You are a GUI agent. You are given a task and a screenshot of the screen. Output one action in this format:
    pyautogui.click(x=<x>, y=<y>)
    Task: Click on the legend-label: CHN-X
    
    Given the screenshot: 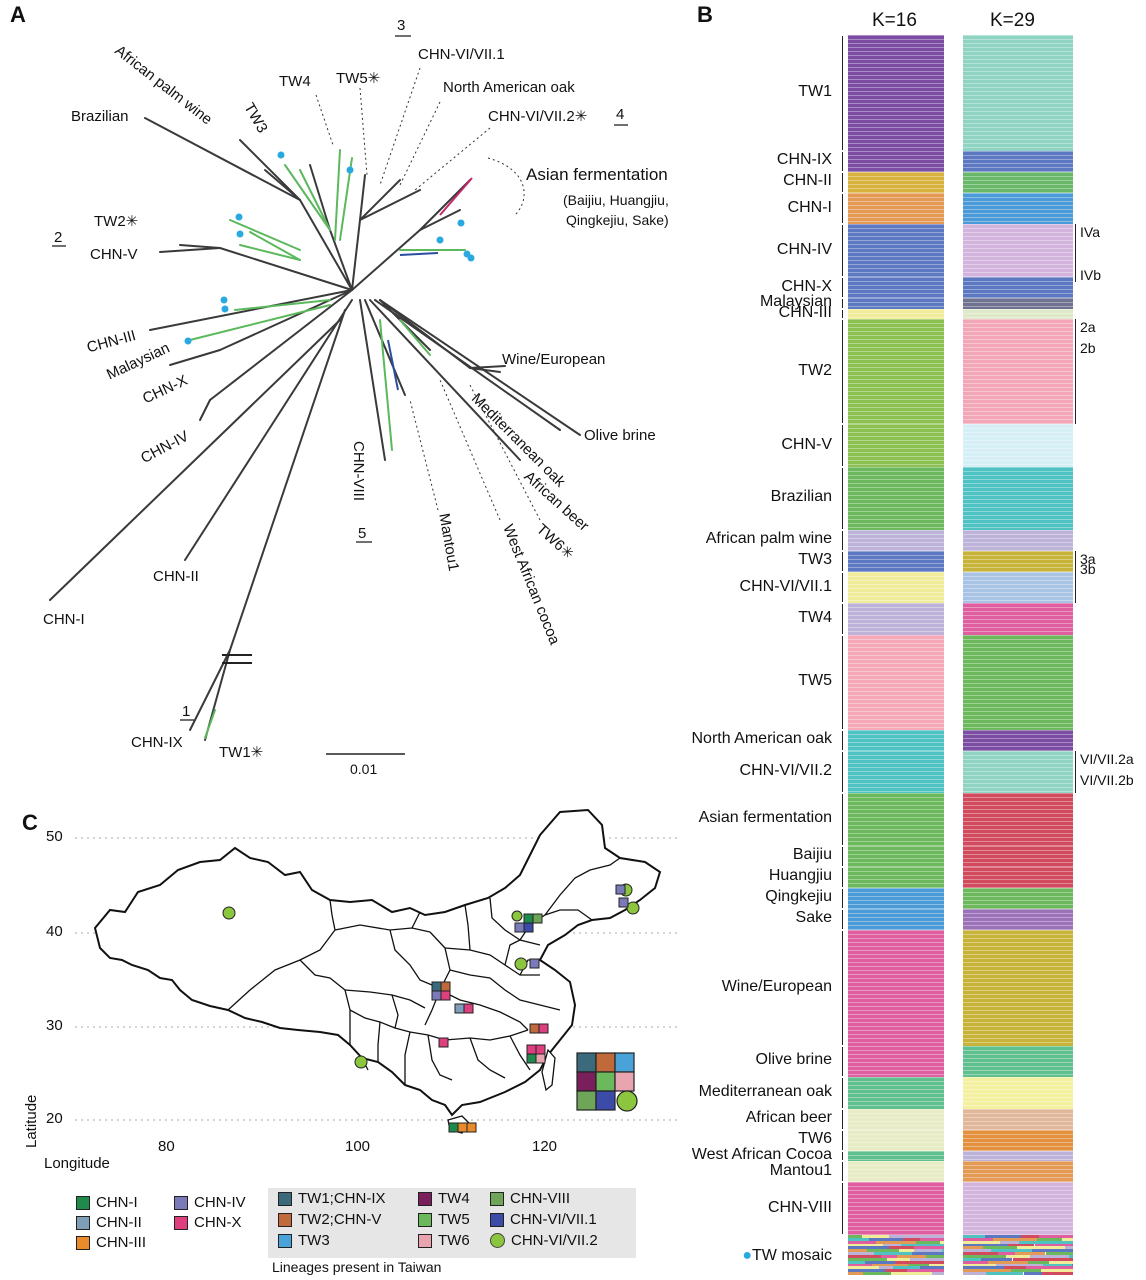 What is the action you would take?
    pyautogui.click(x=218, y=1222)
    